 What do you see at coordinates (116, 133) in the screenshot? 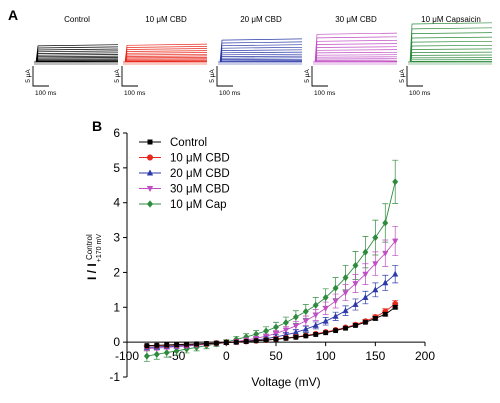
I see `y-tick-label: 6` at bounding box center [116, 133].